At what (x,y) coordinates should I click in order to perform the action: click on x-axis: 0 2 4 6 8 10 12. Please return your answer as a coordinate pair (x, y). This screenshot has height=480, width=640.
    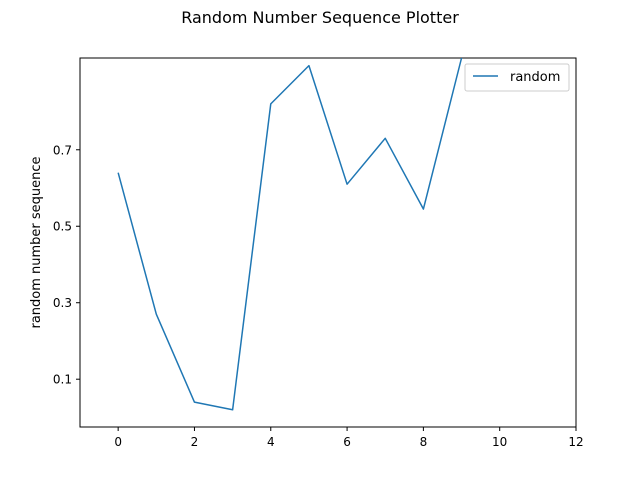
    Looking at the image, I should click on (349, 438).